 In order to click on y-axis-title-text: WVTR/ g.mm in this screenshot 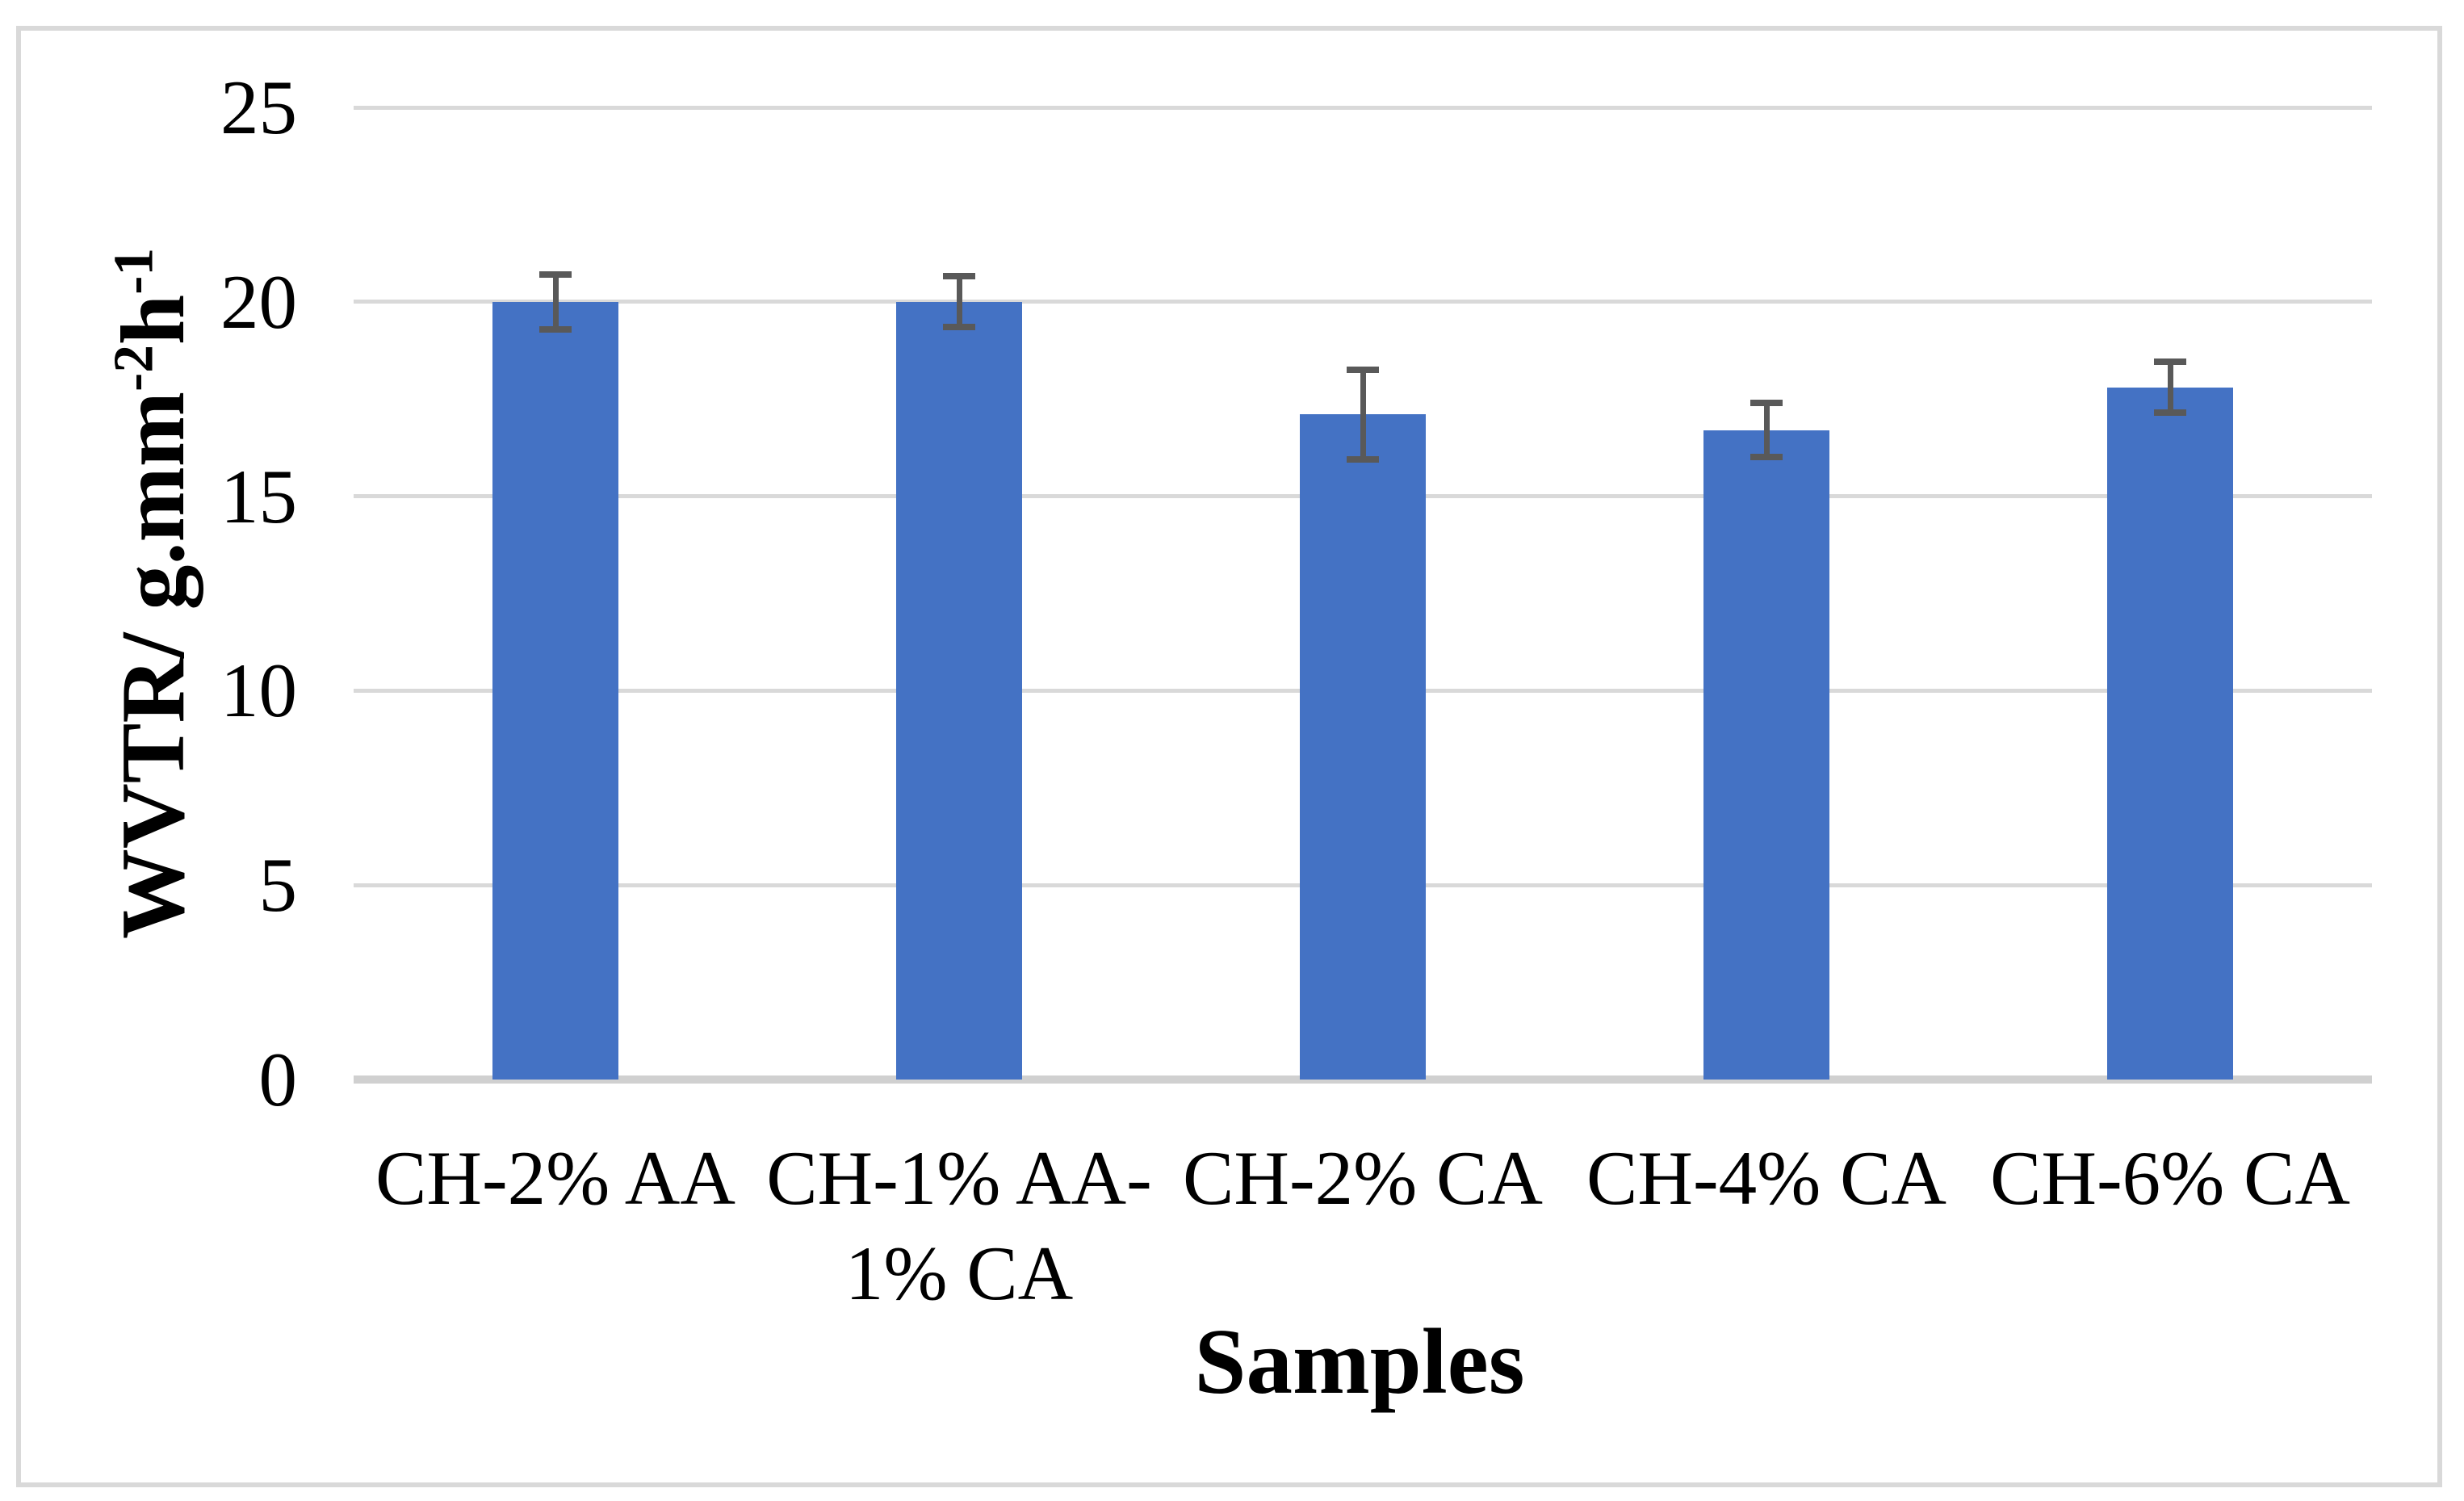, I will do `click(153, 665)`.